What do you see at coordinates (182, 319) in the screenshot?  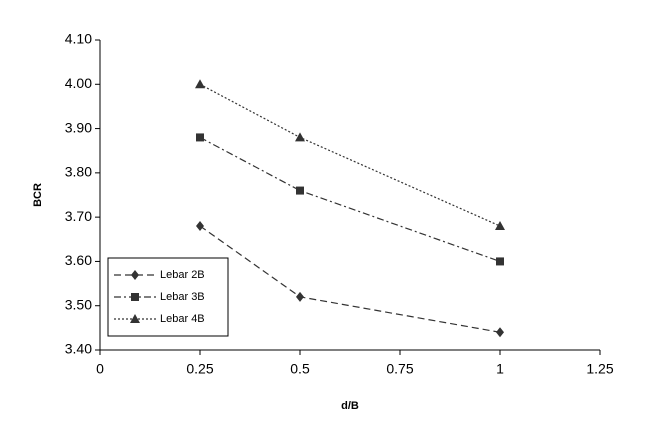 I see `legend-label: Lebar 4B` at bounding box center [182, 319].